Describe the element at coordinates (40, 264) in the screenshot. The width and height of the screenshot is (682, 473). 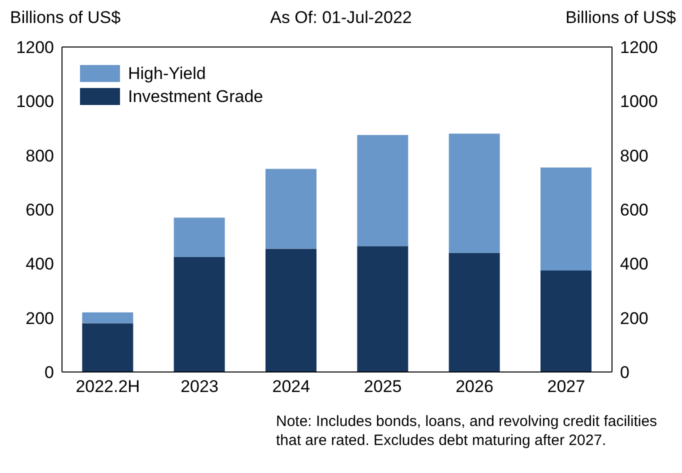
I see `y-tick-label: 400` at that location.